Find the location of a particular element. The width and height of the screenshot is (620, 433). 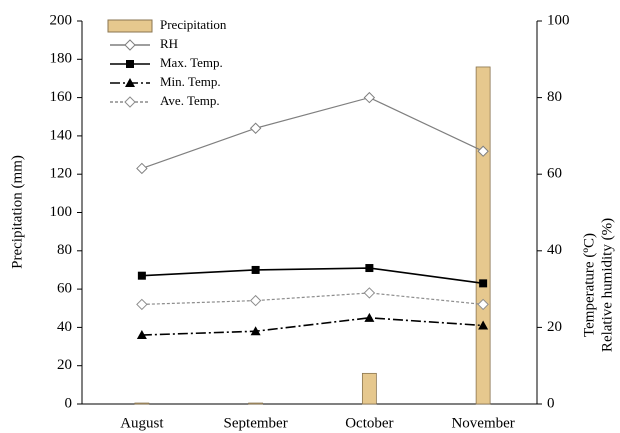

y2-tick-label: 0 is located at coordinates (551, 403).